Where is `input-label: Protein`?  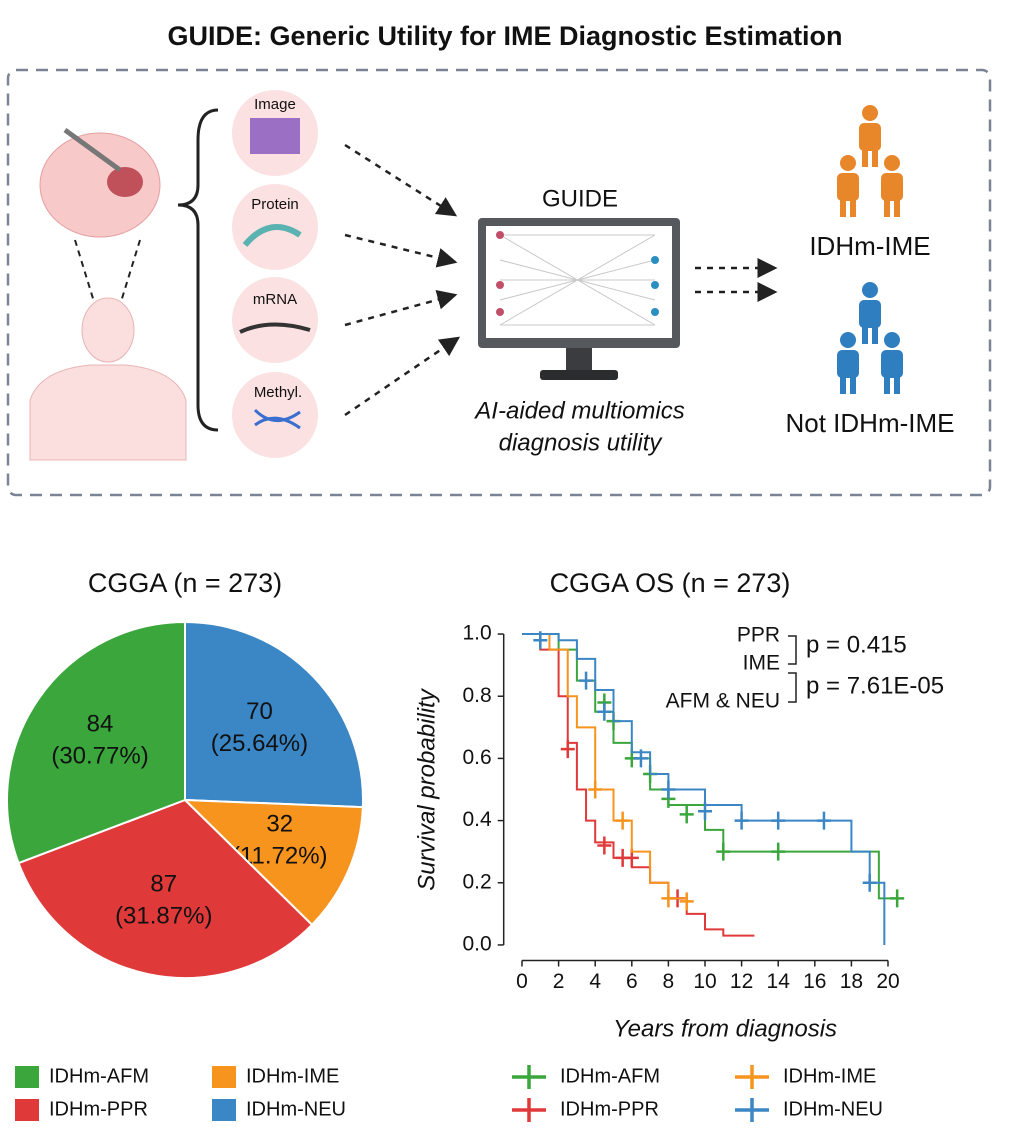 input-label: Protein is located at coordinates (275, 204).